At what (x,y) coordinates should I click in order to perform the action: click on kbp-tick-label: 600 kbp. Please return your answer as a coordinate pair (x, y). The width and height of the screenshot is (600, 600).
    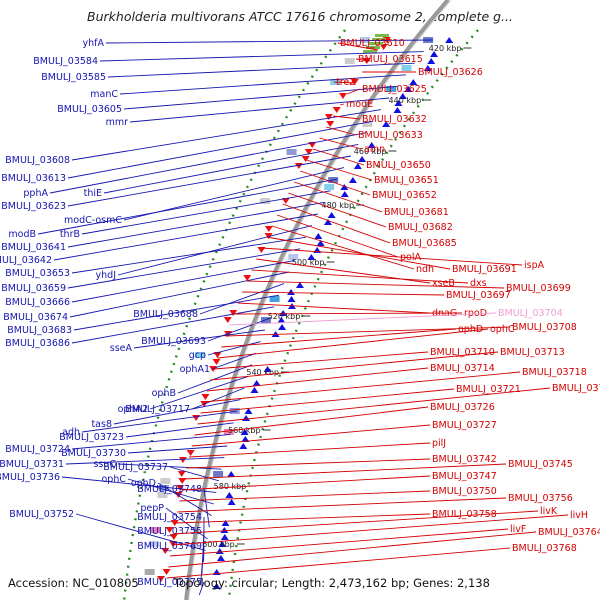
    Looking at the image, I should click on (218, 544).